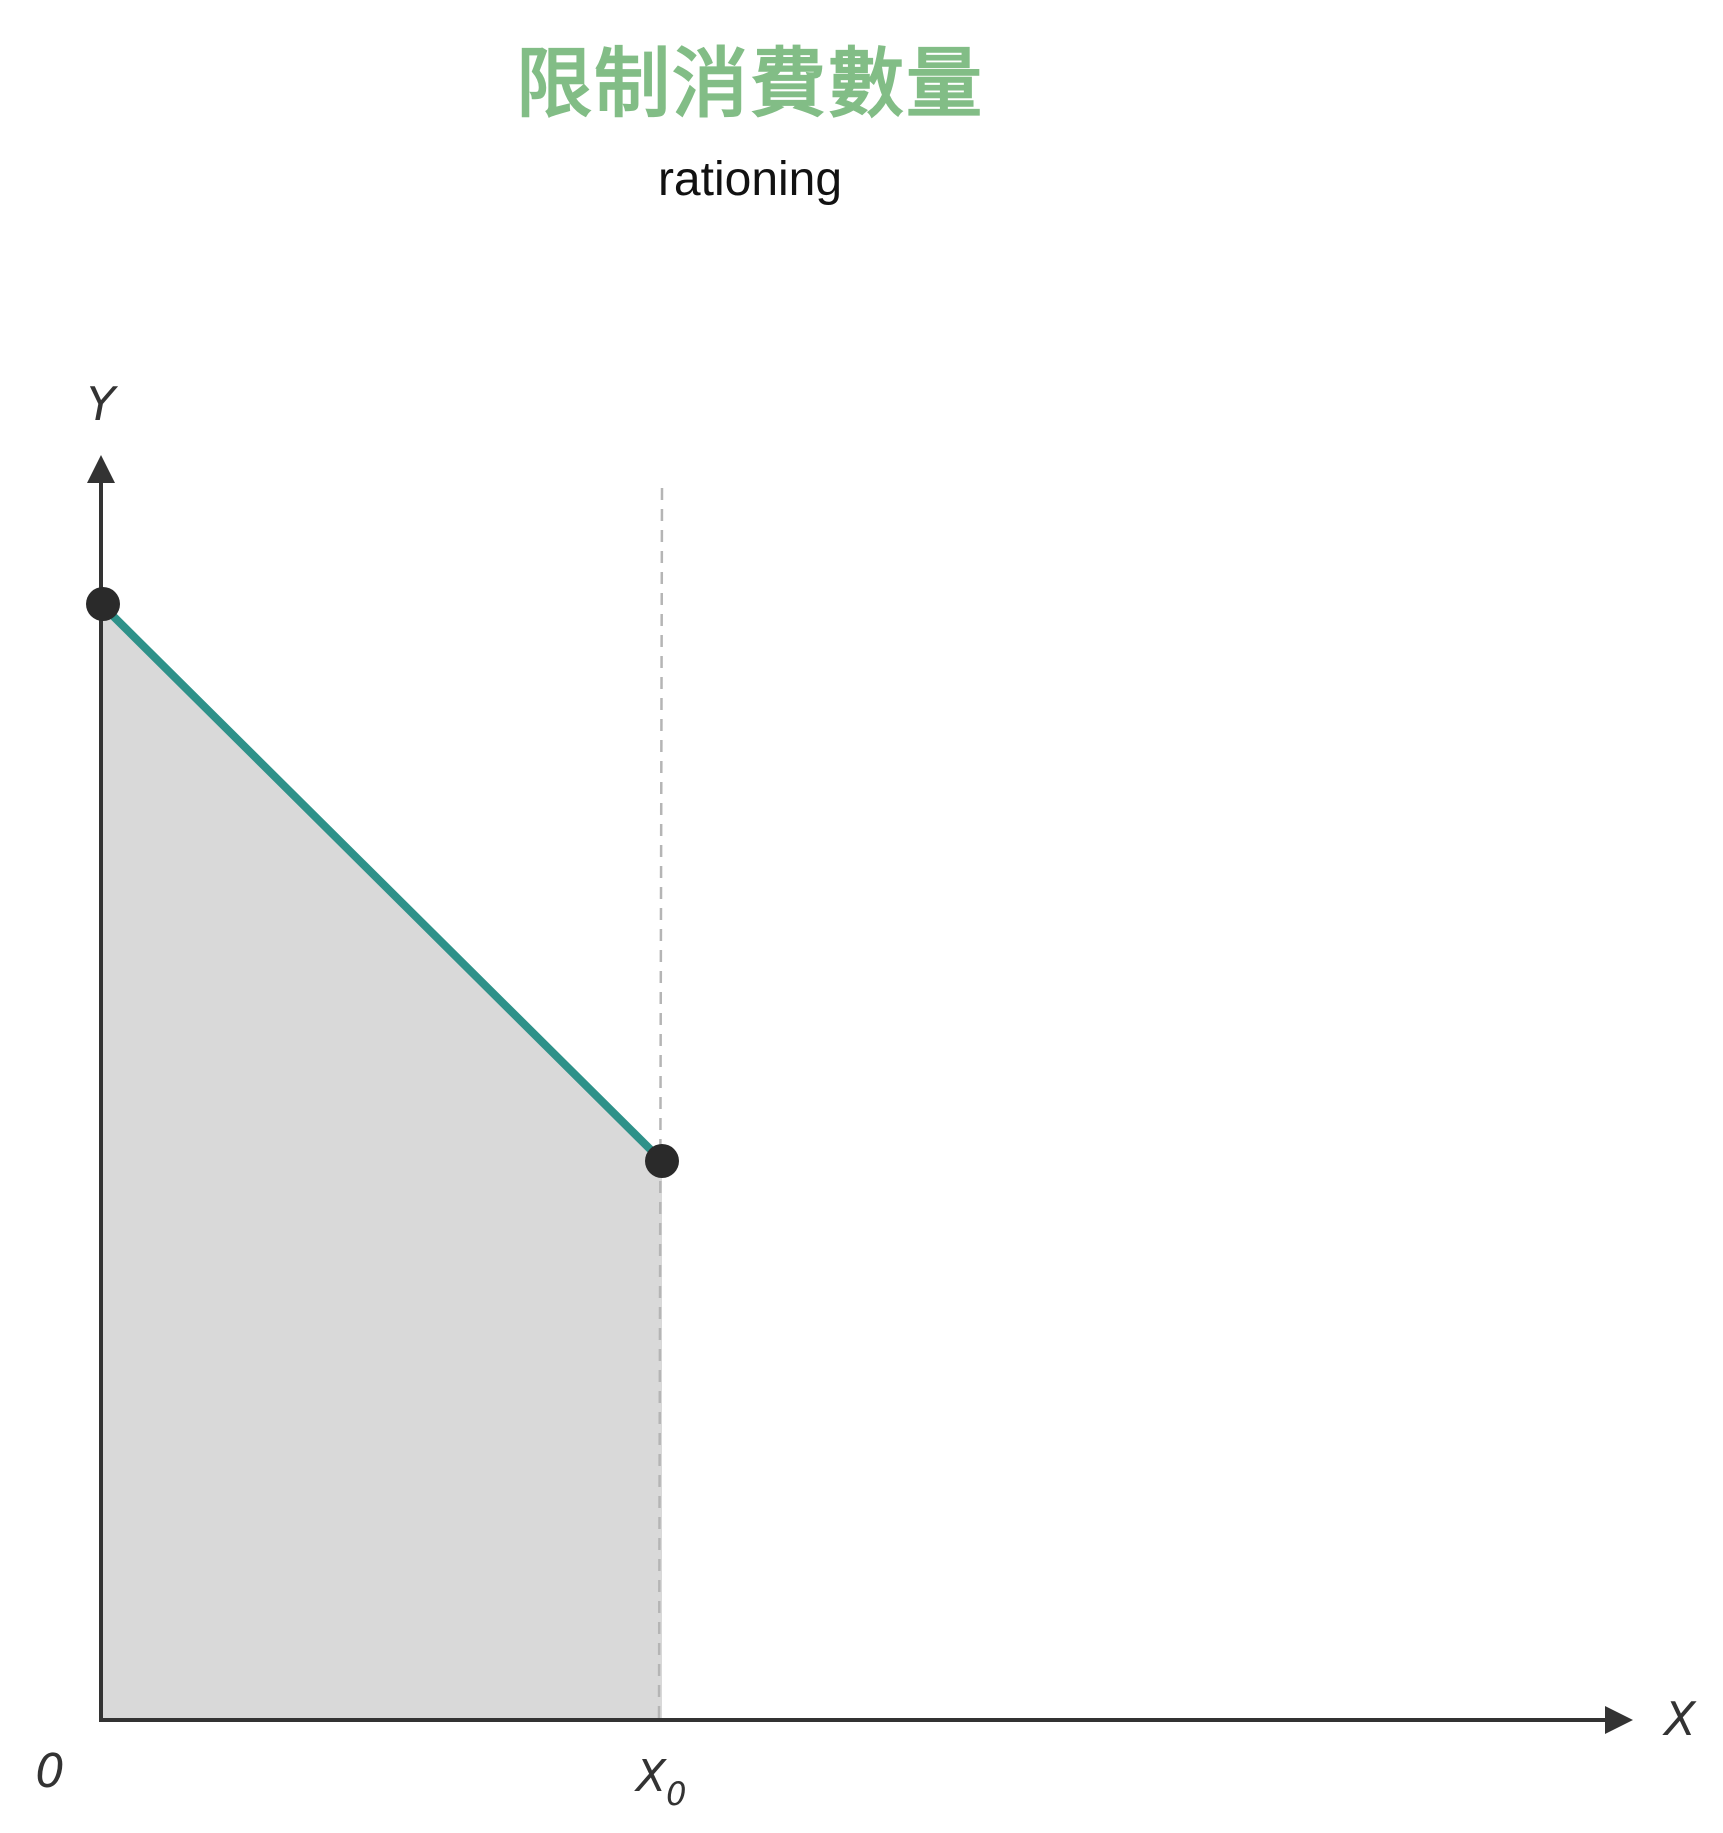 The width and height of the screenshot is (1723, 1833). Describe the element at coordinates (103, 404) in the screenshot. I see `y-axis-label: Y` at that location.